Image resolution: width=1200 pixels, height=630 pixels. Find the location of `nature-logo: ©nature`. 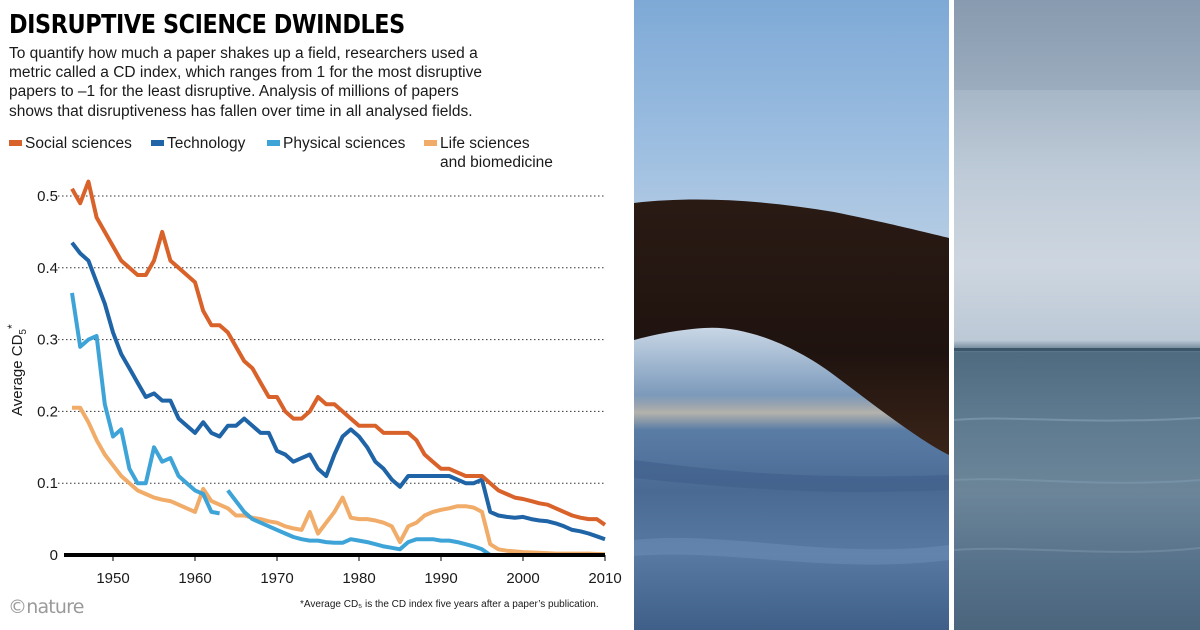

nature-logo: ©nature is located at coordinates (46, 607).